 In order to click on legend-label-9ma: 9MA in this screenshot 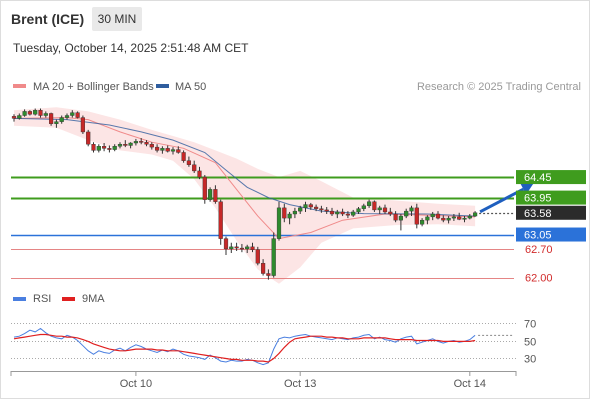, I will do `click(93, 299)`.